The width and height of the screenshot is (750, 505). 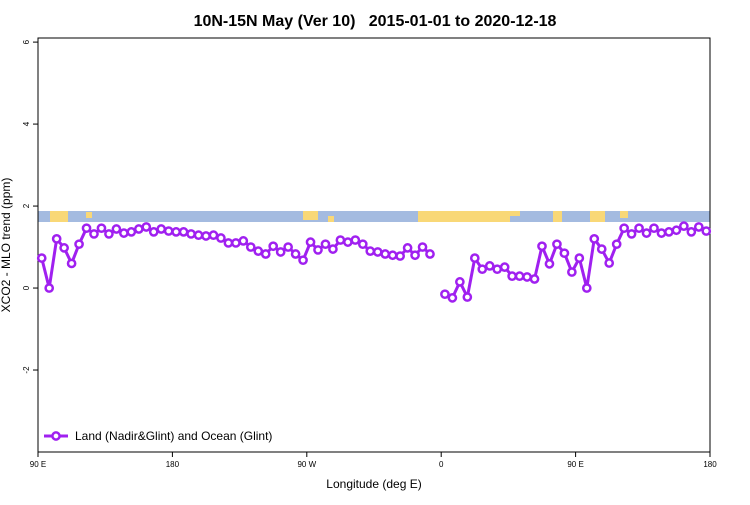 What do you see at coordinates (26, 123) in the screenshot?
I see `y-tick-label: 4` at bounding box center [26, 123].